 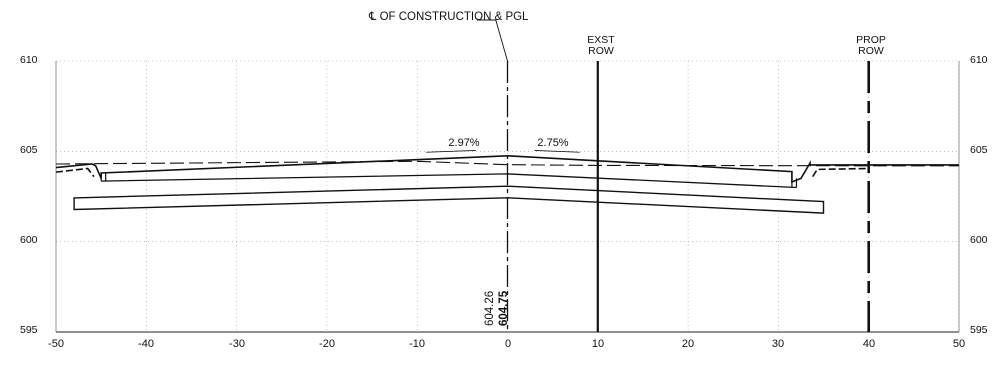 What do you see at coordinates (979, 150) in the screenshot?
I see `y-tick-right-605: 605` at bounding box center [979, 150].